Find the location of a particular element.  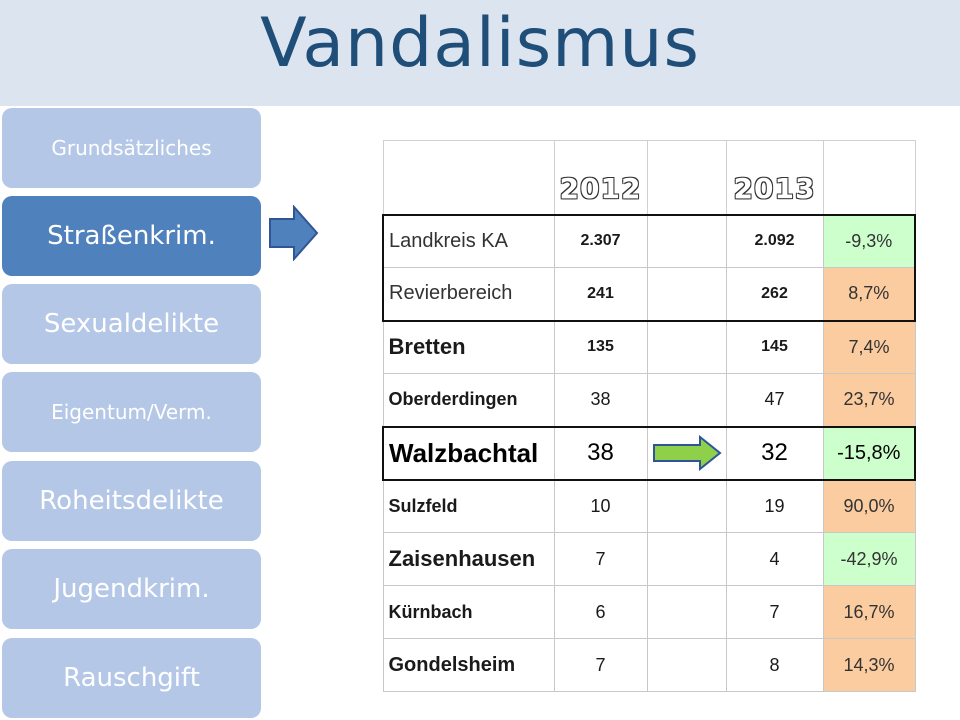

value-2012: 10 is located at coordinates (600, 506).